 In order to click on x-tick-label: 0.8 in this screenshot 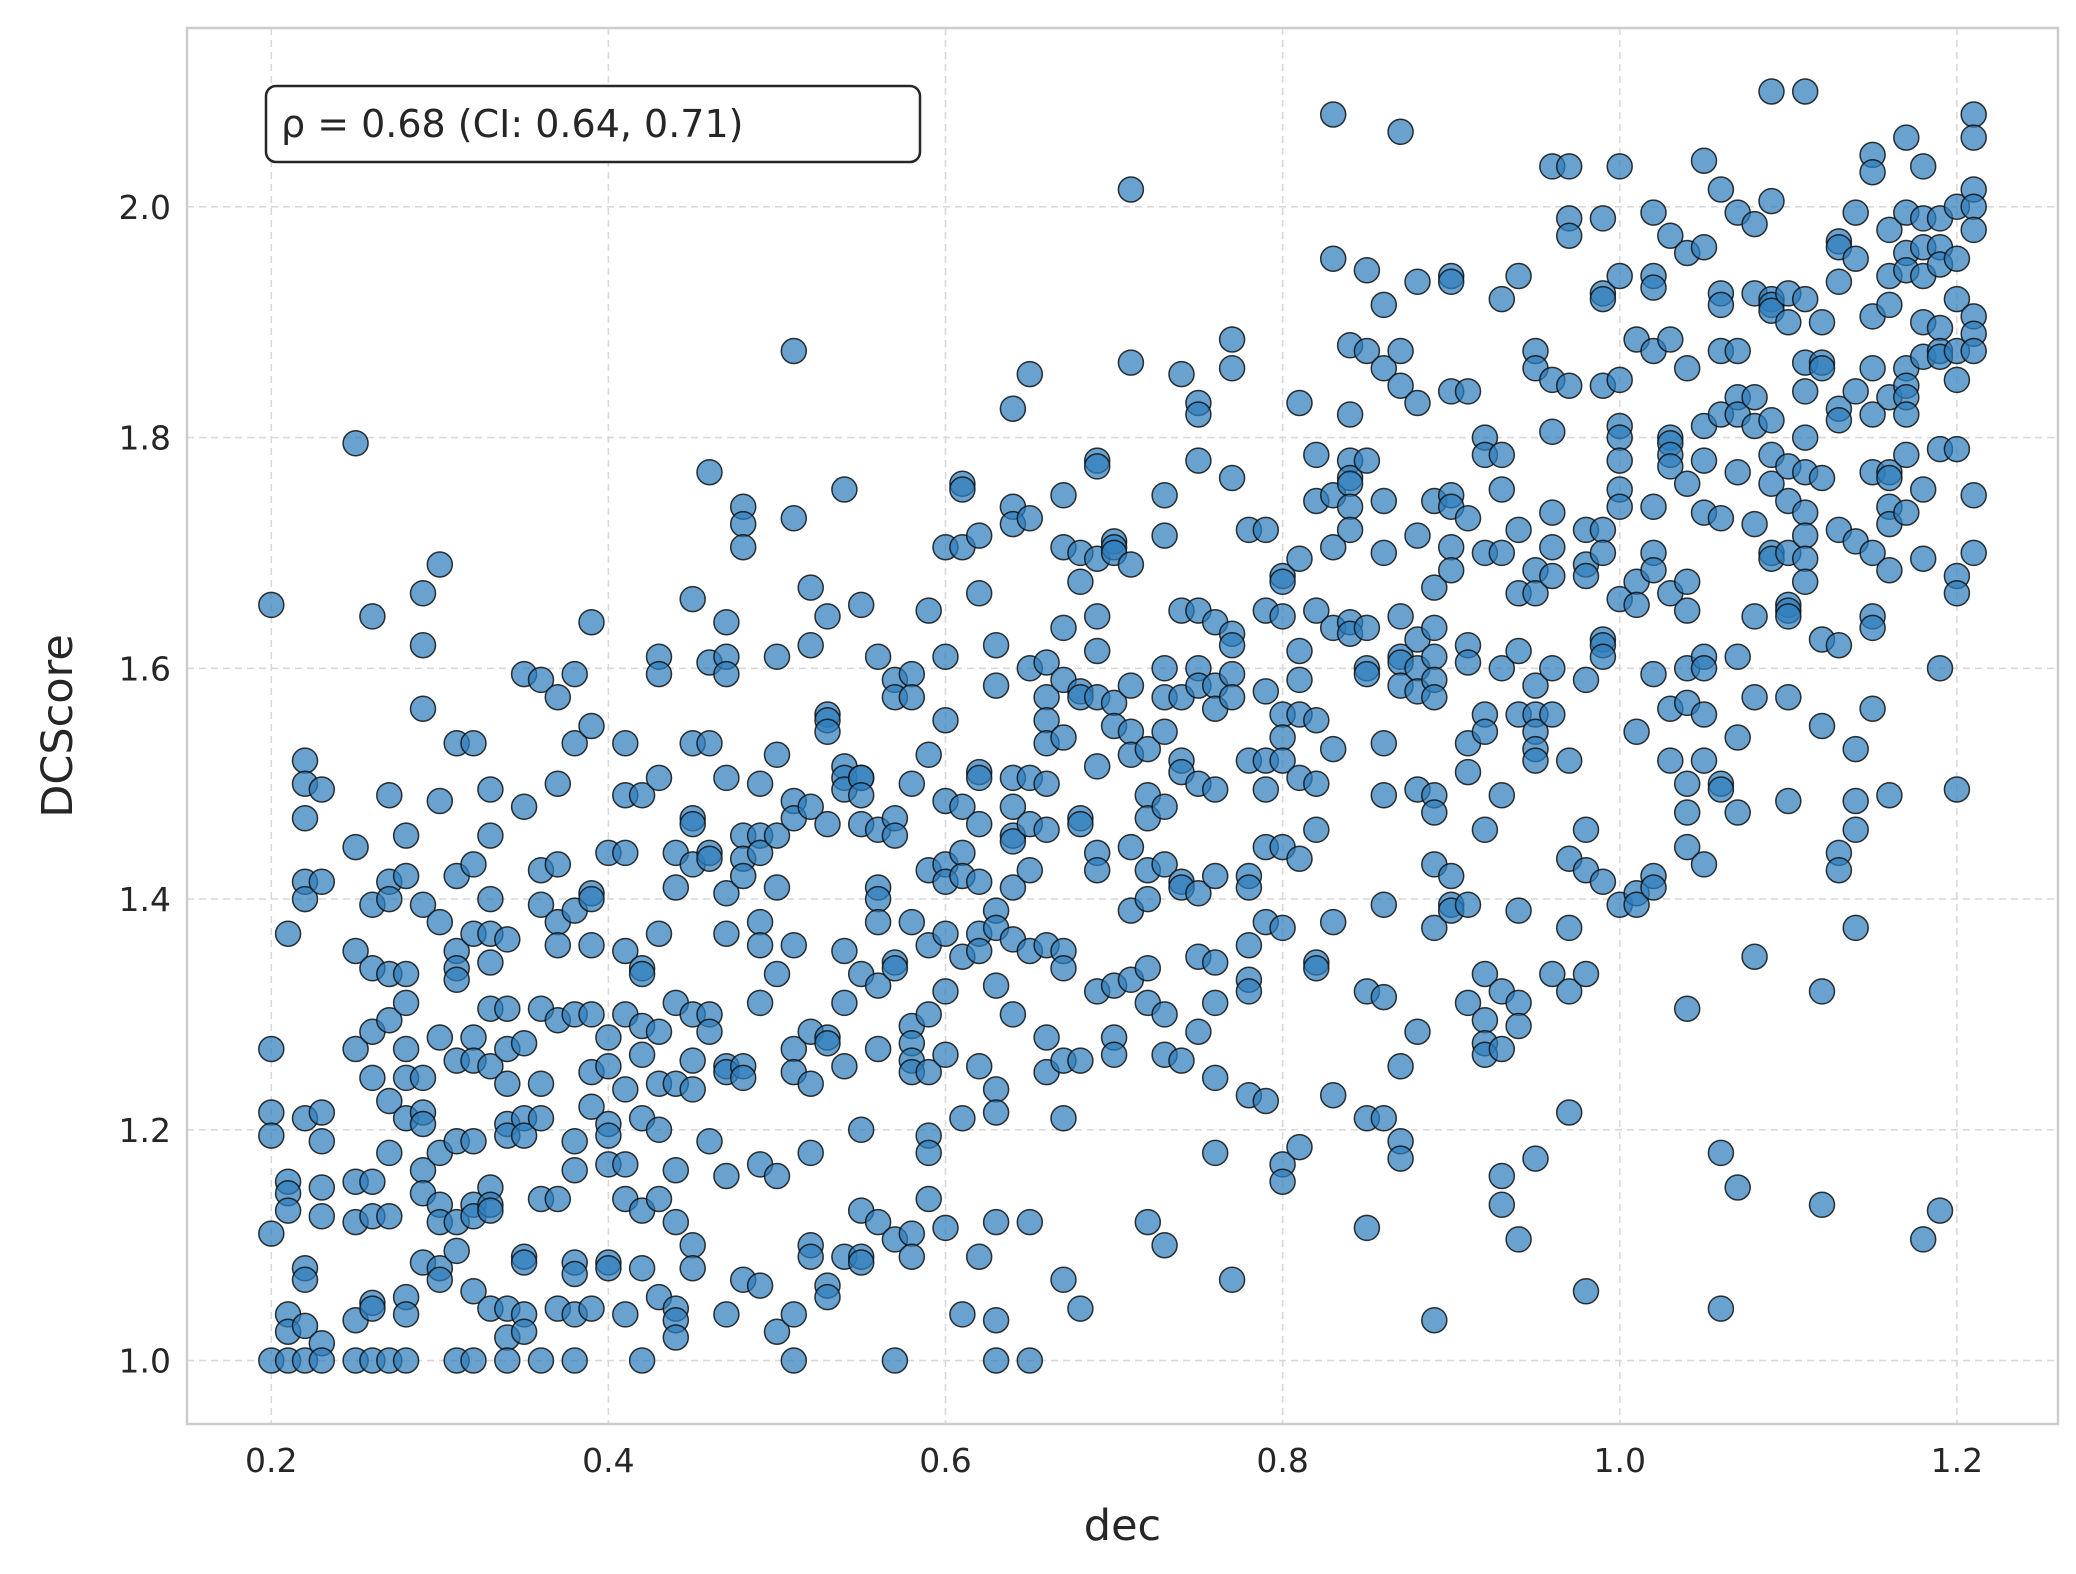, I will do `click(1282, 1460)`.